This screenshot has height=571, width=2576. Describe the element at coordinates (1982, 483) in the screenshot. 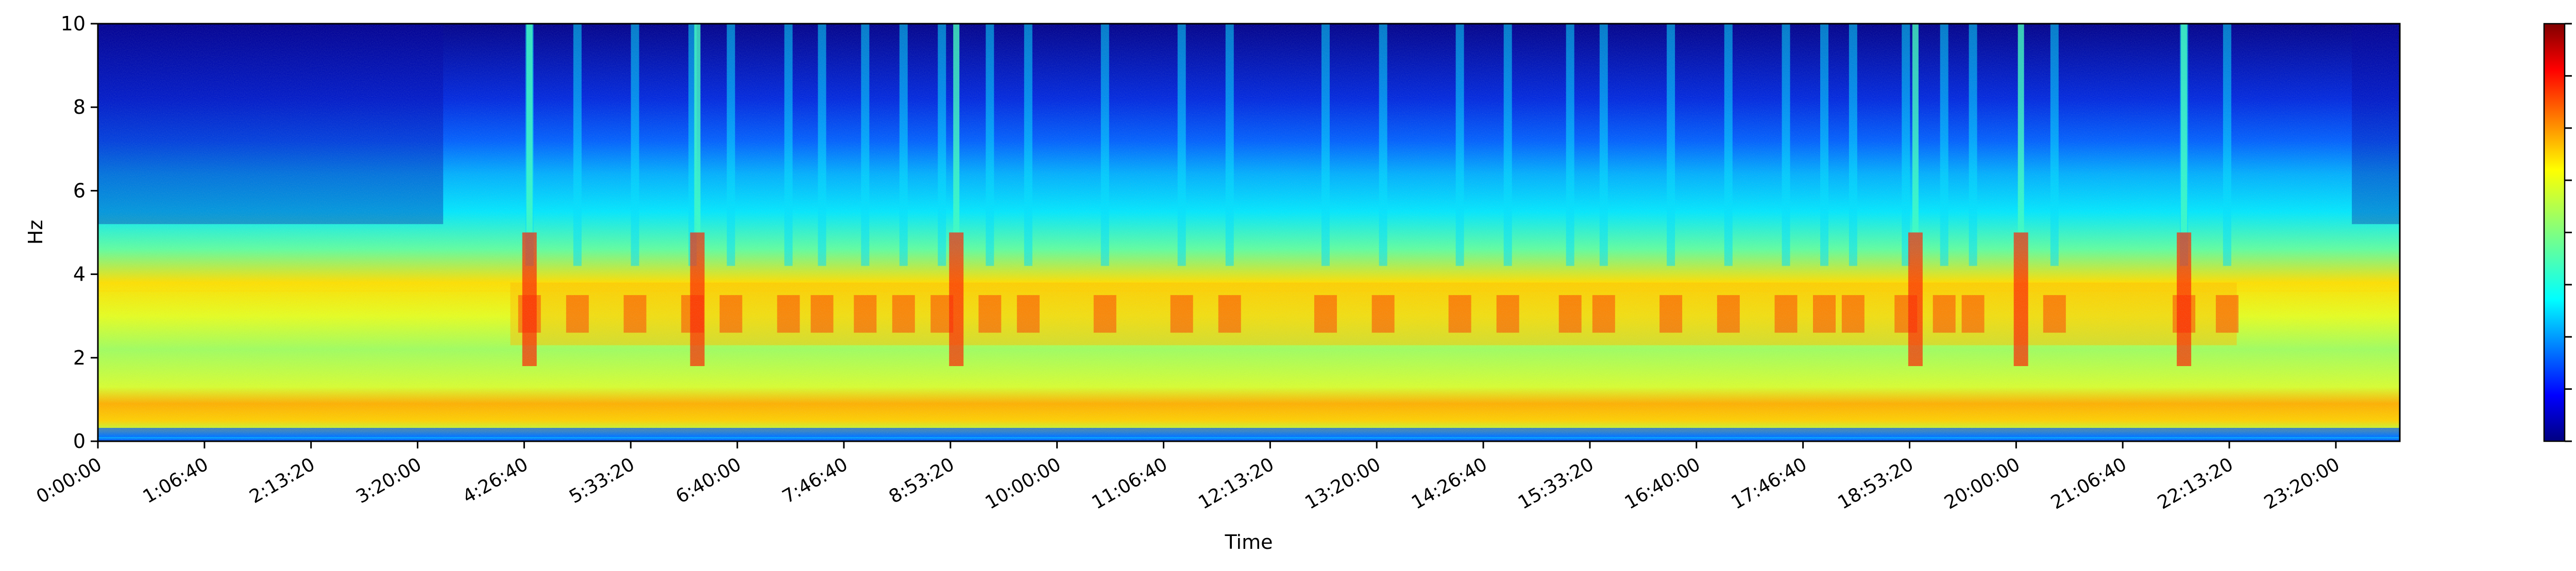

I see `x-tick-label: 20:00:00` at that location.